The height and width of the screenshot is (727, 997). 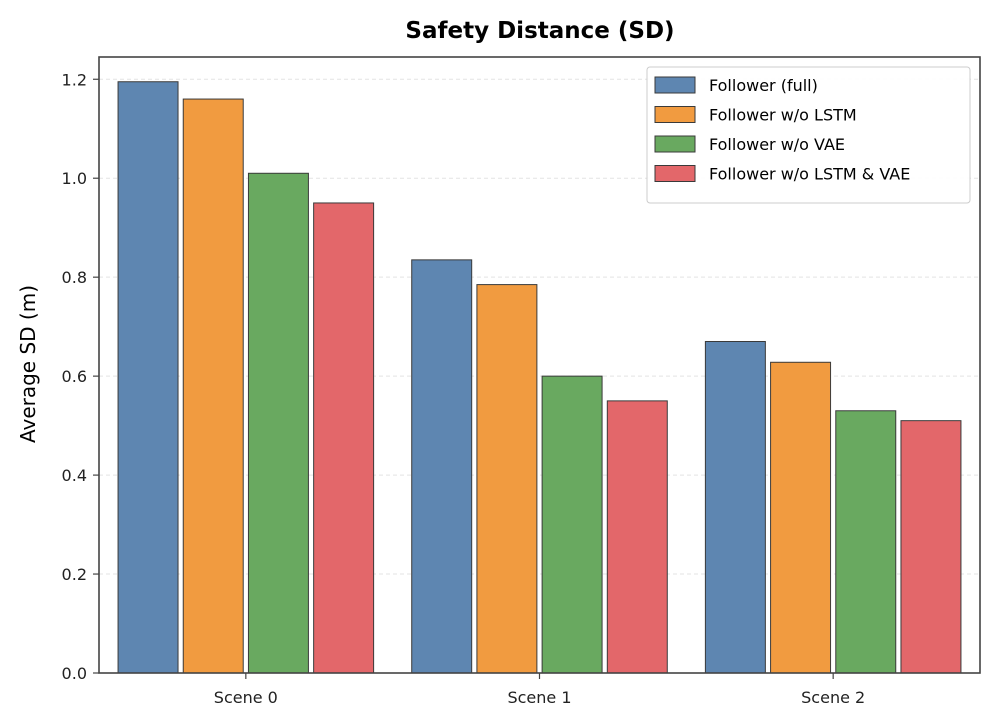 What do you see at coordinates (763, 85) in the screenshot?
I see `legend-label: Follower (full)` at bounding box center [763, 85].